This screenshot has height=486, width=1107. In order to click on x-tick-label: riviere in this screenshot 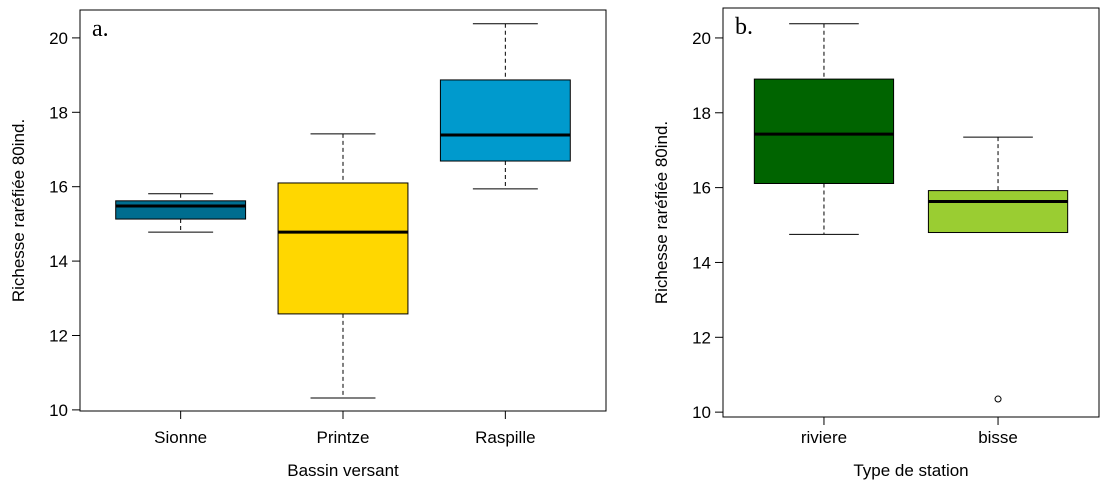, I will do `click(824, 437)`.